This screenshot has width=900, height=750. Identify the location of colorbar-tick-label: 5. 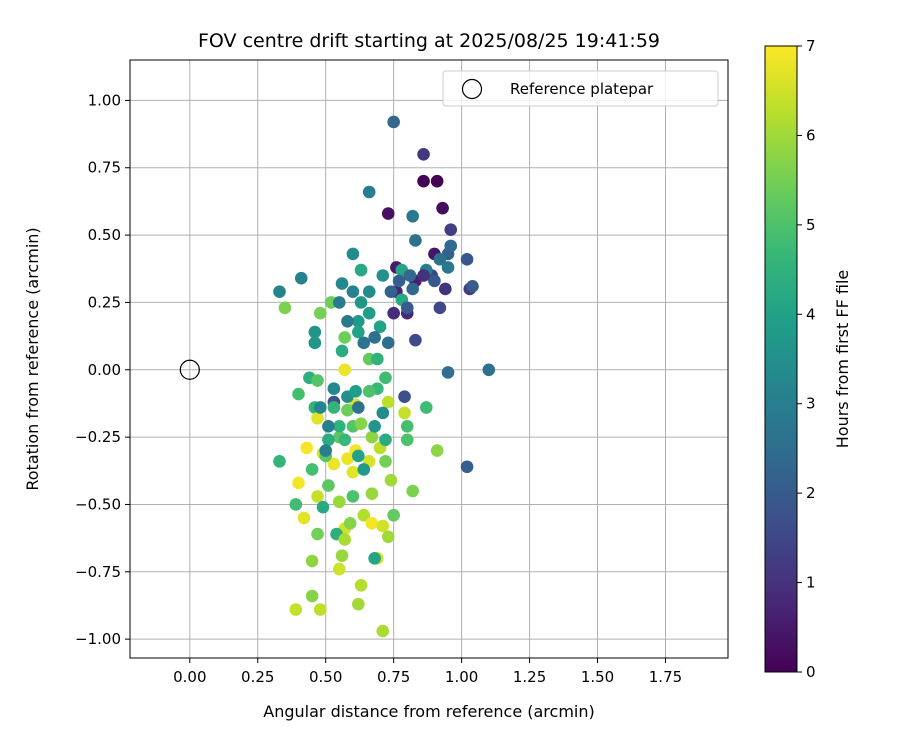
(811, 225).